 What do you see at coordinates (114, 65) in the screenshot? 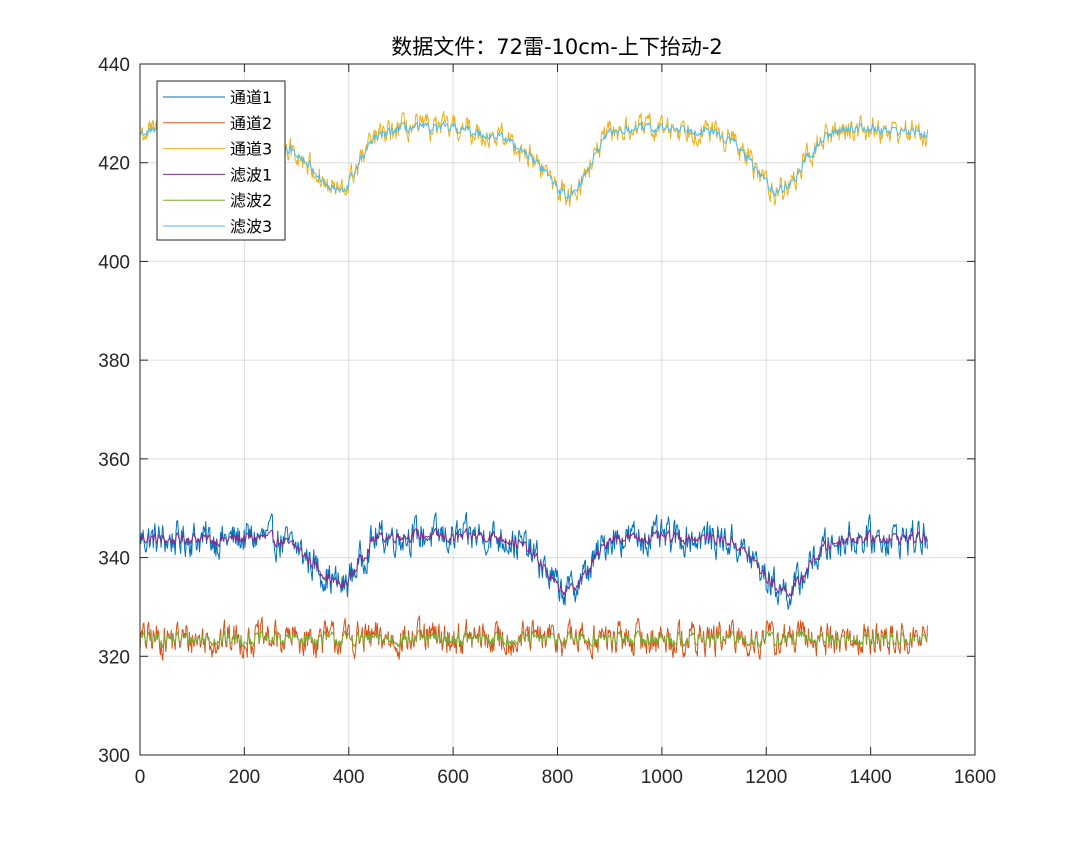
I see `y-tick-label: 440` at bounding box center [114, 65].